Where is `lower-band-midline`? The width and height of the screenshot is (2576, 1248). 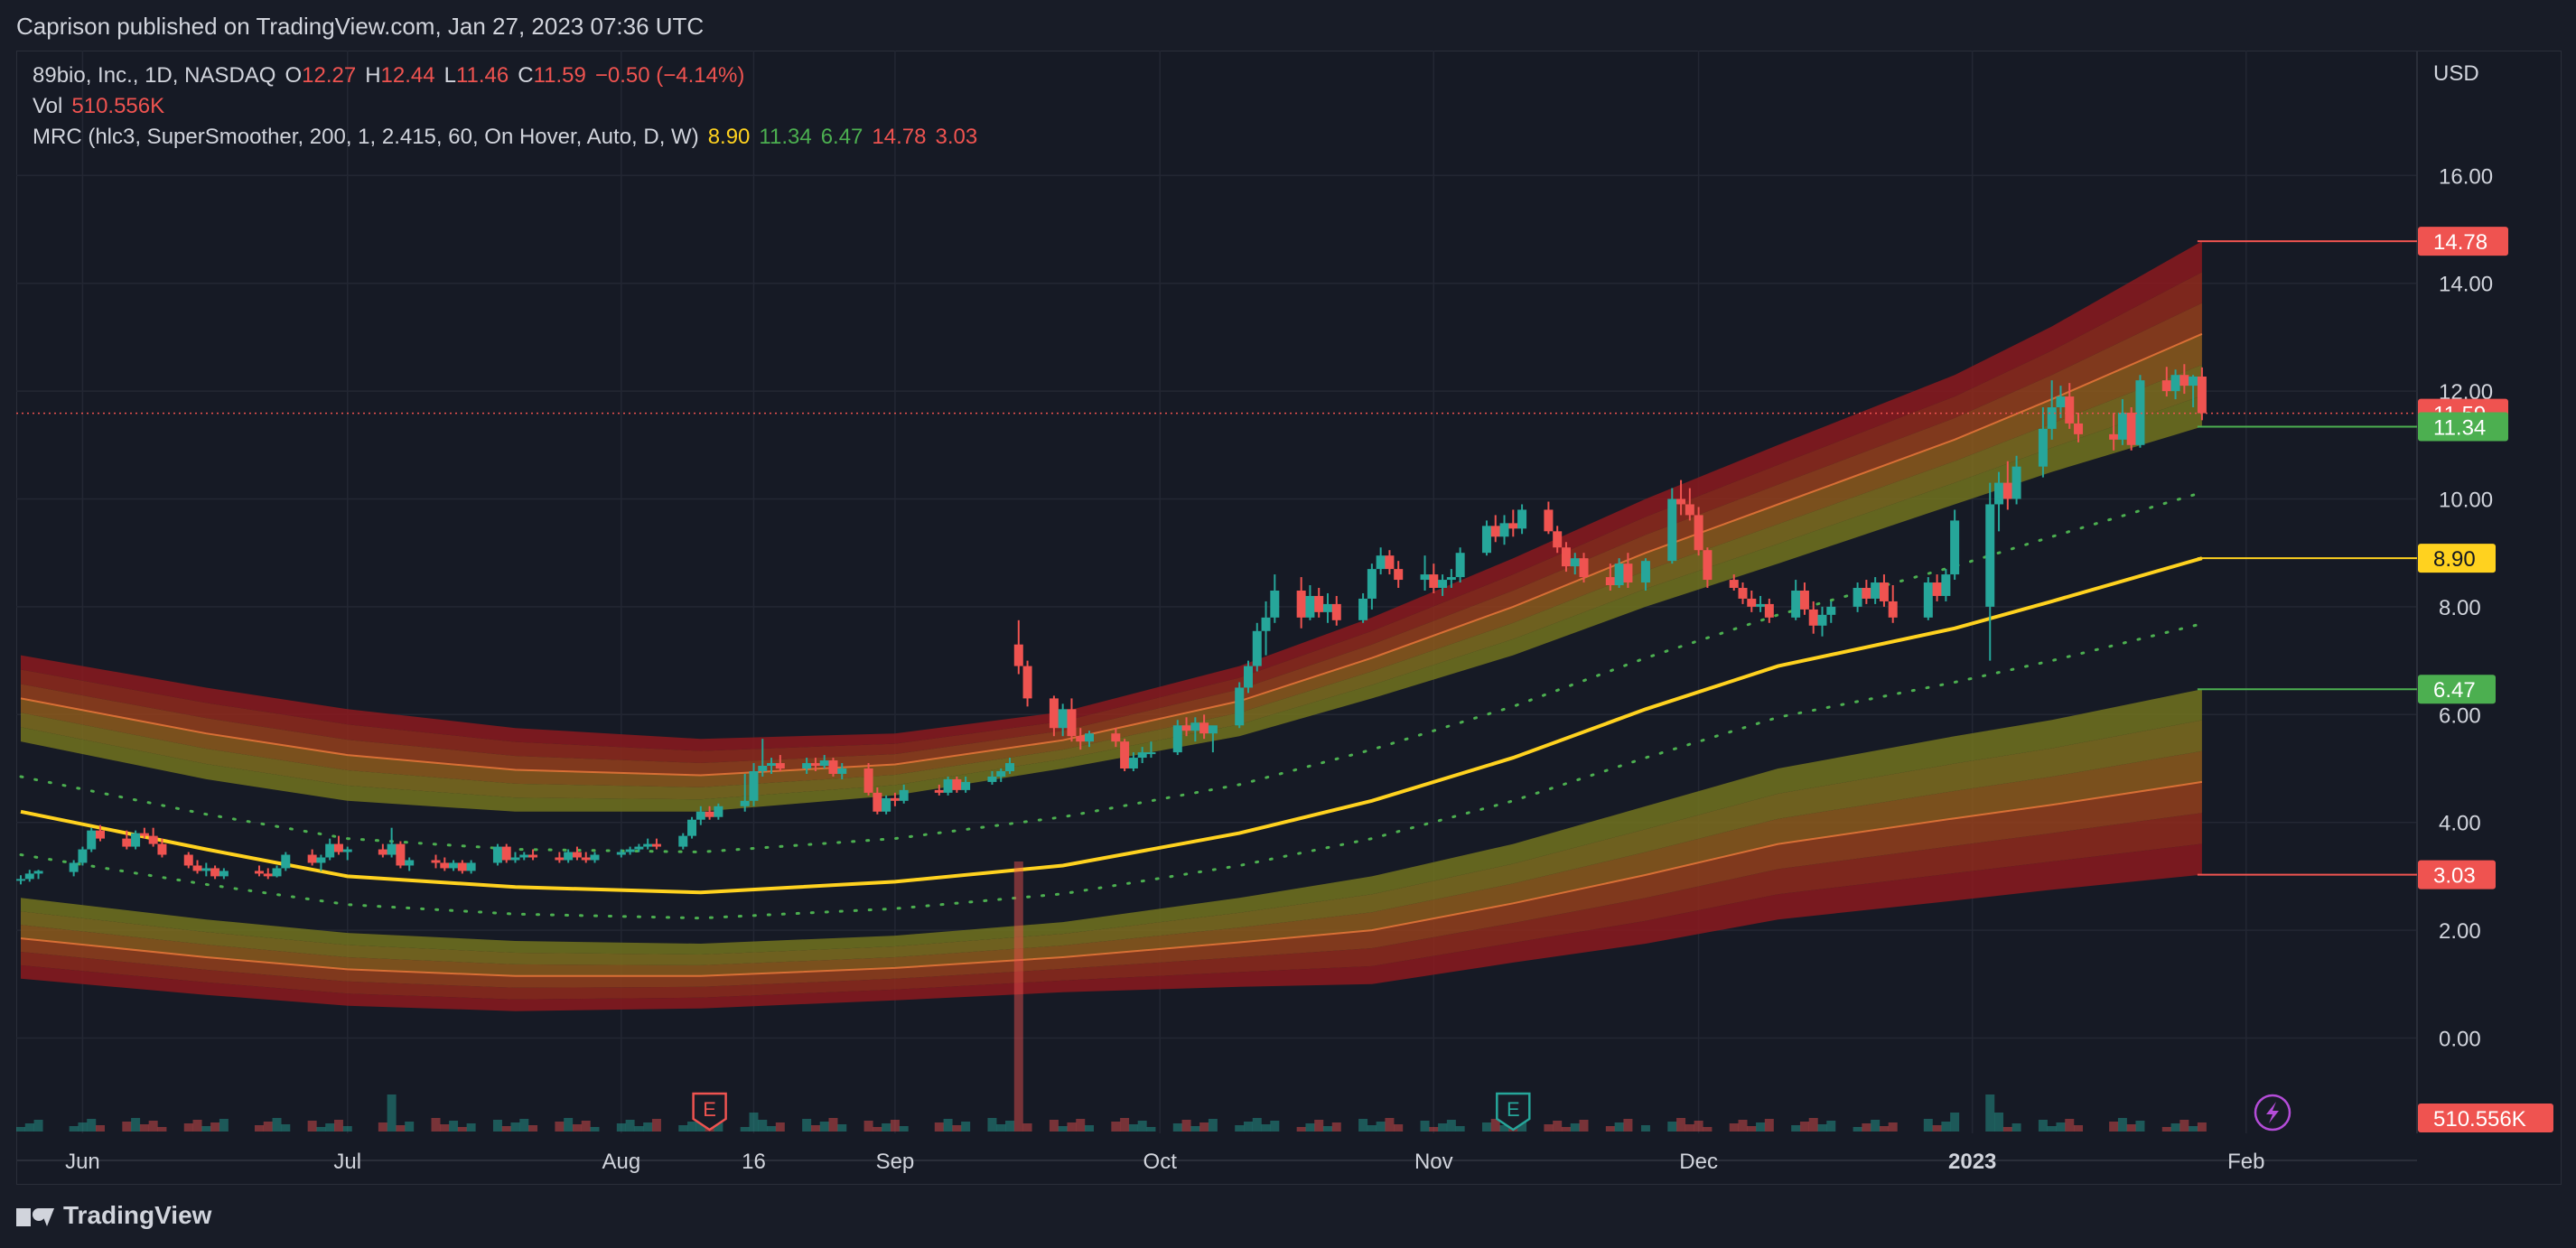
lower-band-midline is located at coordinates (1111, 878).